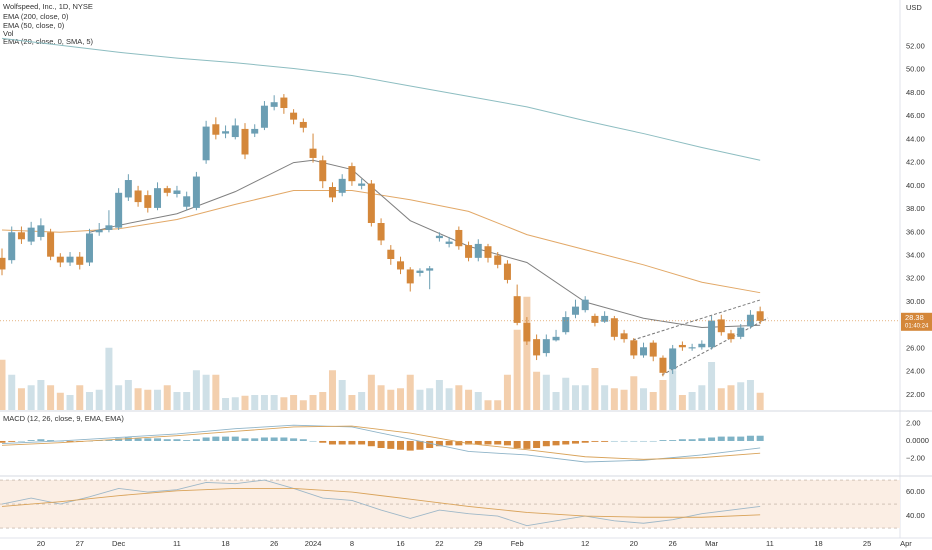  Describe the element at coordinates (915, 231) in the screenshot. I see `y-tick-label: 36.00` at that location.